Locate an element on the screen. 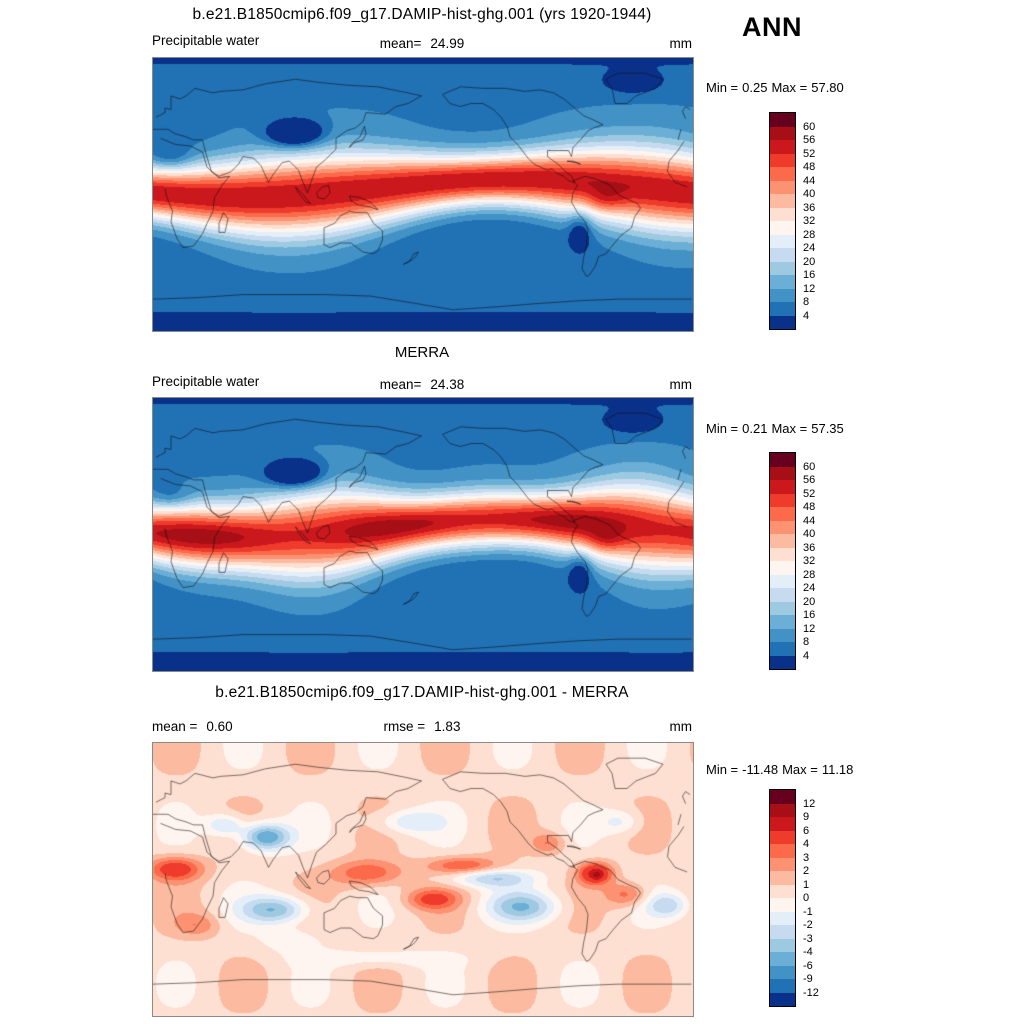 The height and width of the screenshot is (1024, 1024). panel3-rmse: rmse = 1.83 is located at coordinates (422, 726).